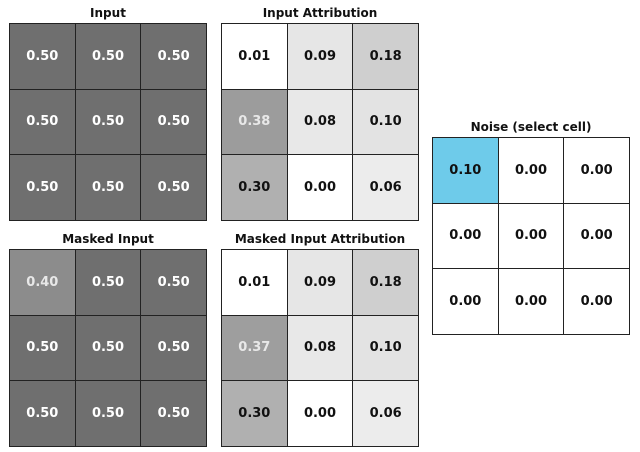  Describe the element at coordinates (320, 282) in the screenshot. I see `masked-input-attribution-cell-r1-c2: 0.09` at that location.